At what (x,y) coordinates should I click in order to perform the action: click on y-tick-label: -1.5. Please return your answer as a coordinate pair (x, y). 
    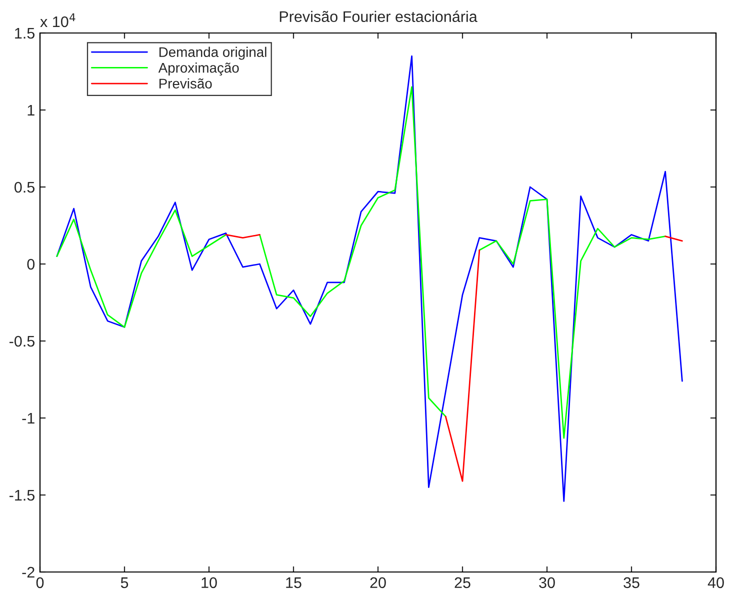
    Looking at the image, I should click on (21, 495).